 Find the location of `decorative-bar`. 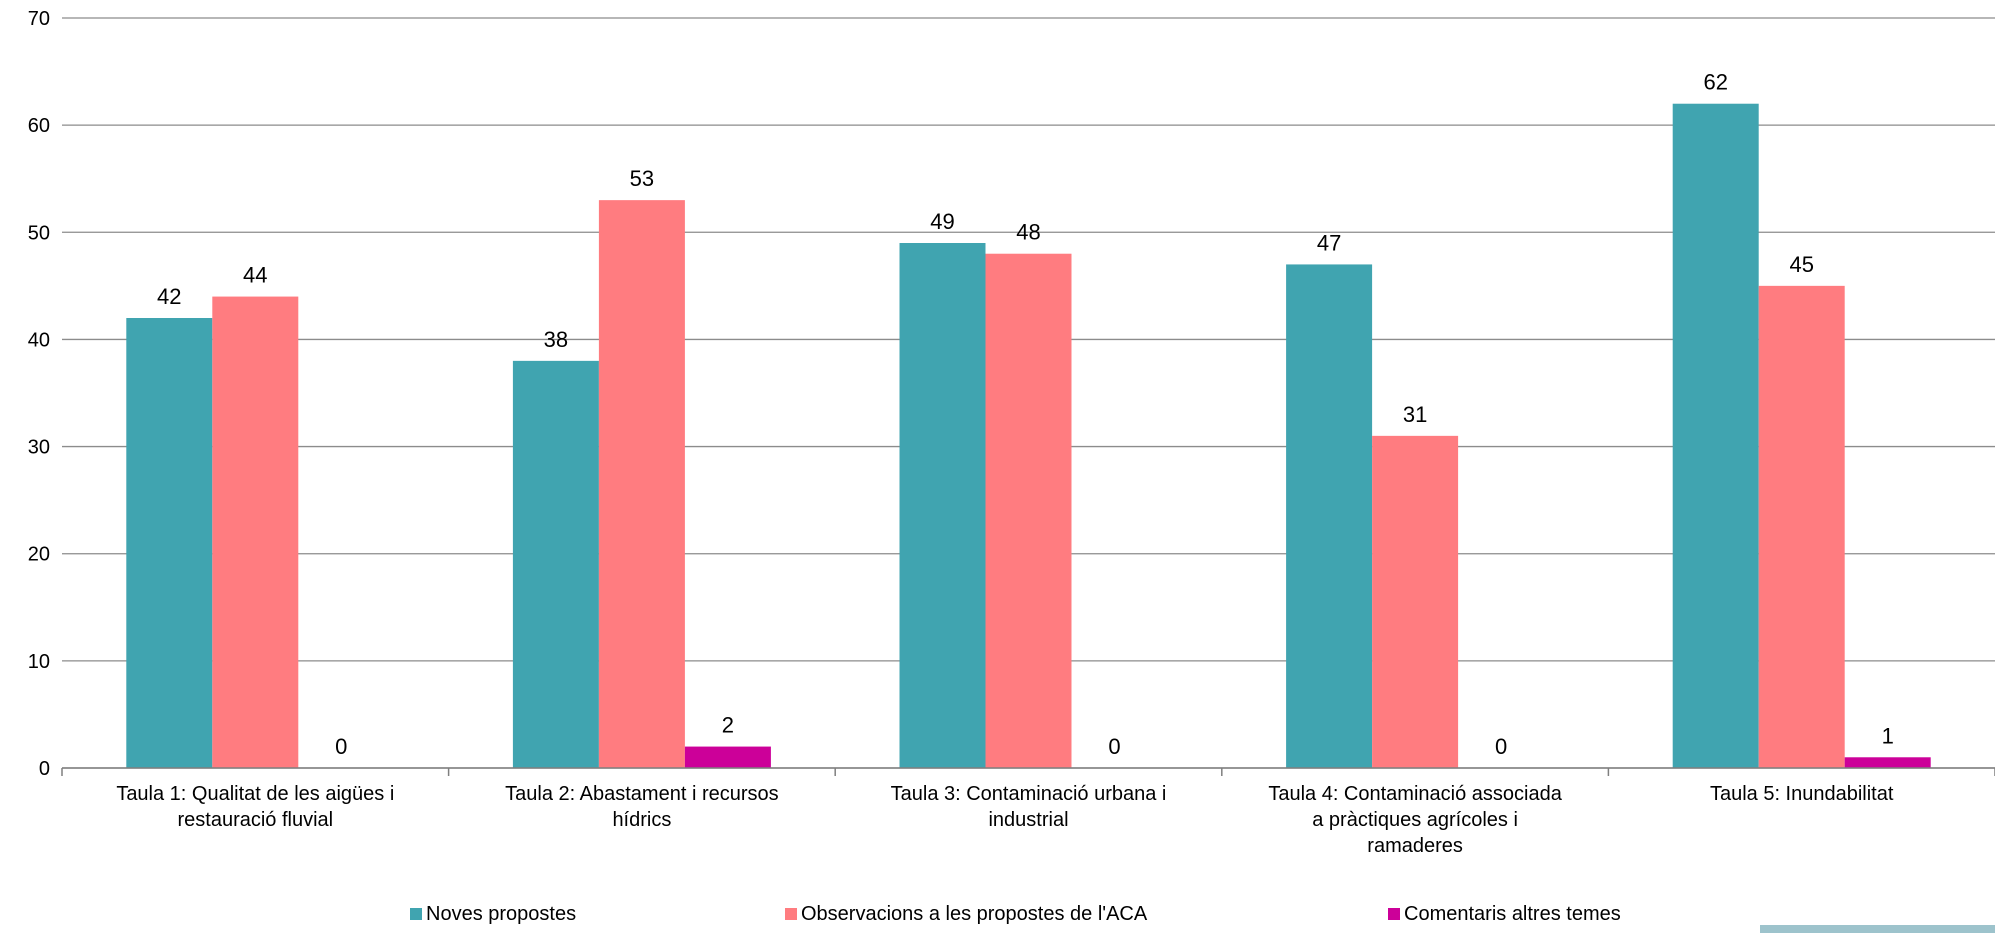

decorative-bar is located at coordinates (1877, 929).